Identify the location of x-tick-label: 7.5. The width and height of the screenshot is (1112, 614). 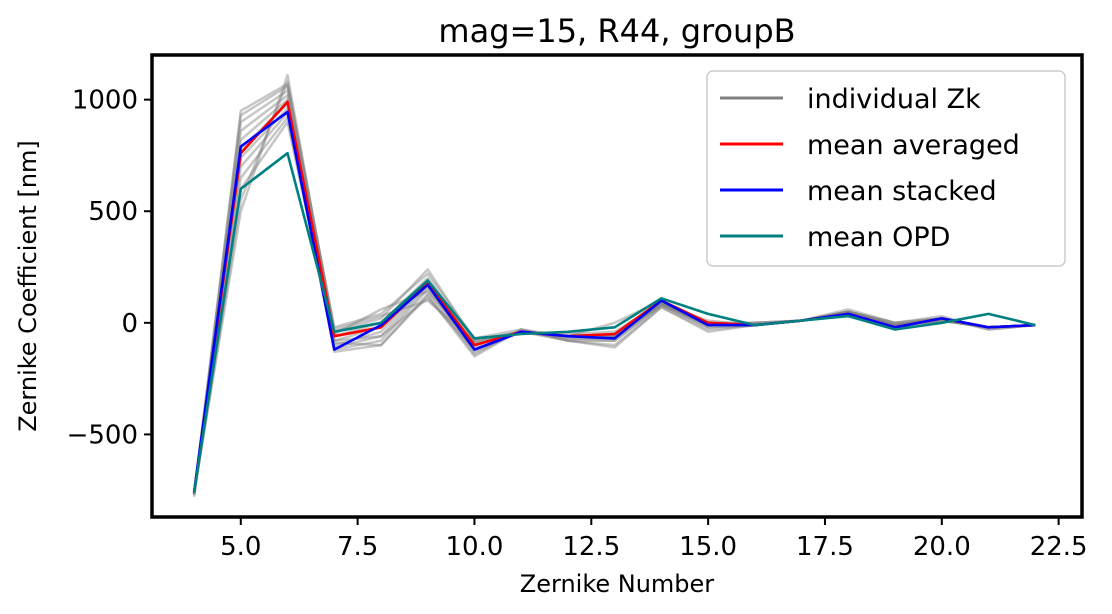
(357, 547).